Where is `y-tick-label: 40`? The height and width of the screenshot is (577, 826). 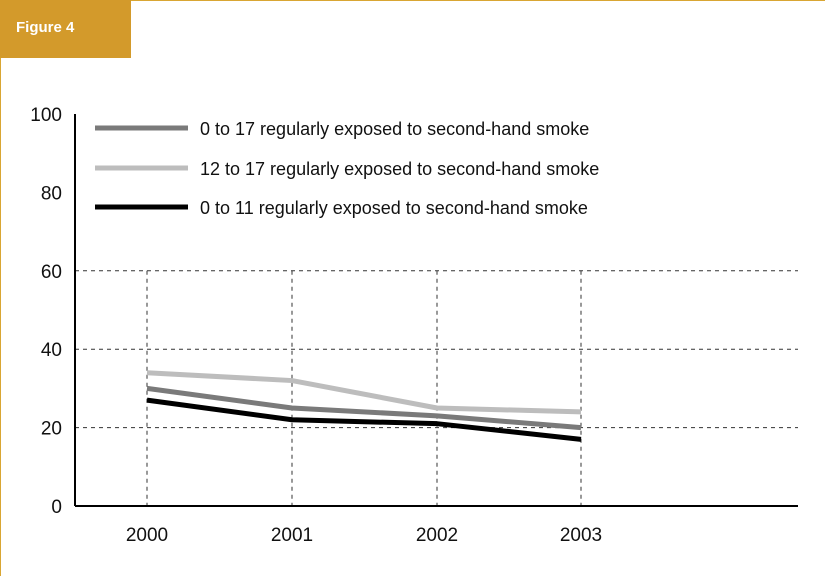
y-tick-label: 40 is located at coordinates (51, 350).